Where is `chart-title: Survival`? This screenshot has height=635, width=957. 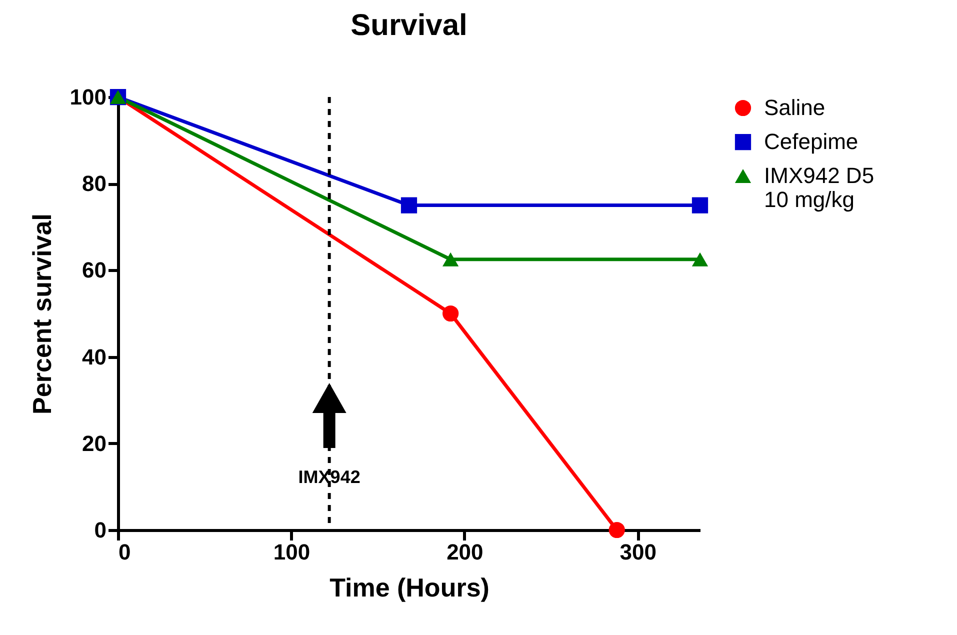
chart-title: Survival is located at coordinates (409, 25).